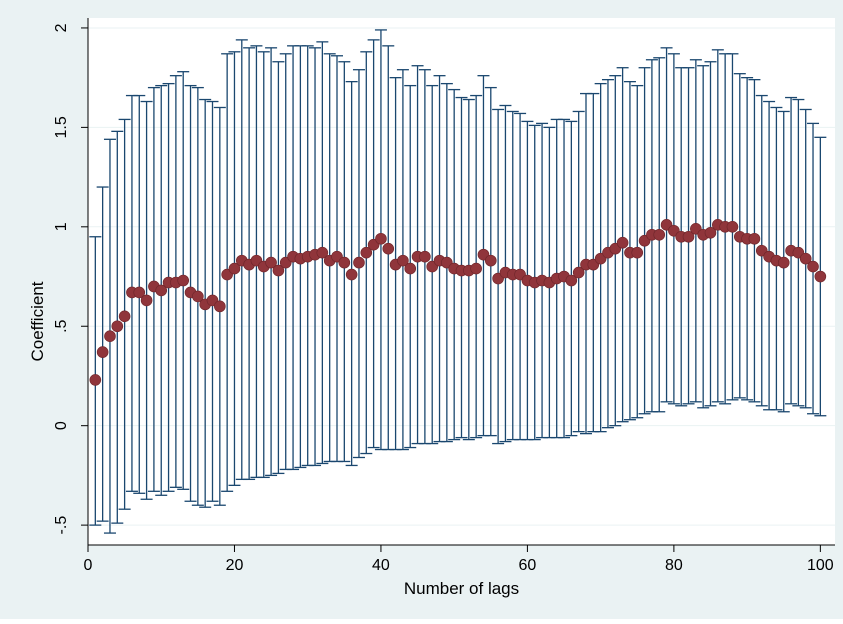  What do you see at coordinates (88, 565) in the screenshot?
I see `x-tick-label: 0` at bounding box center [88, 565].